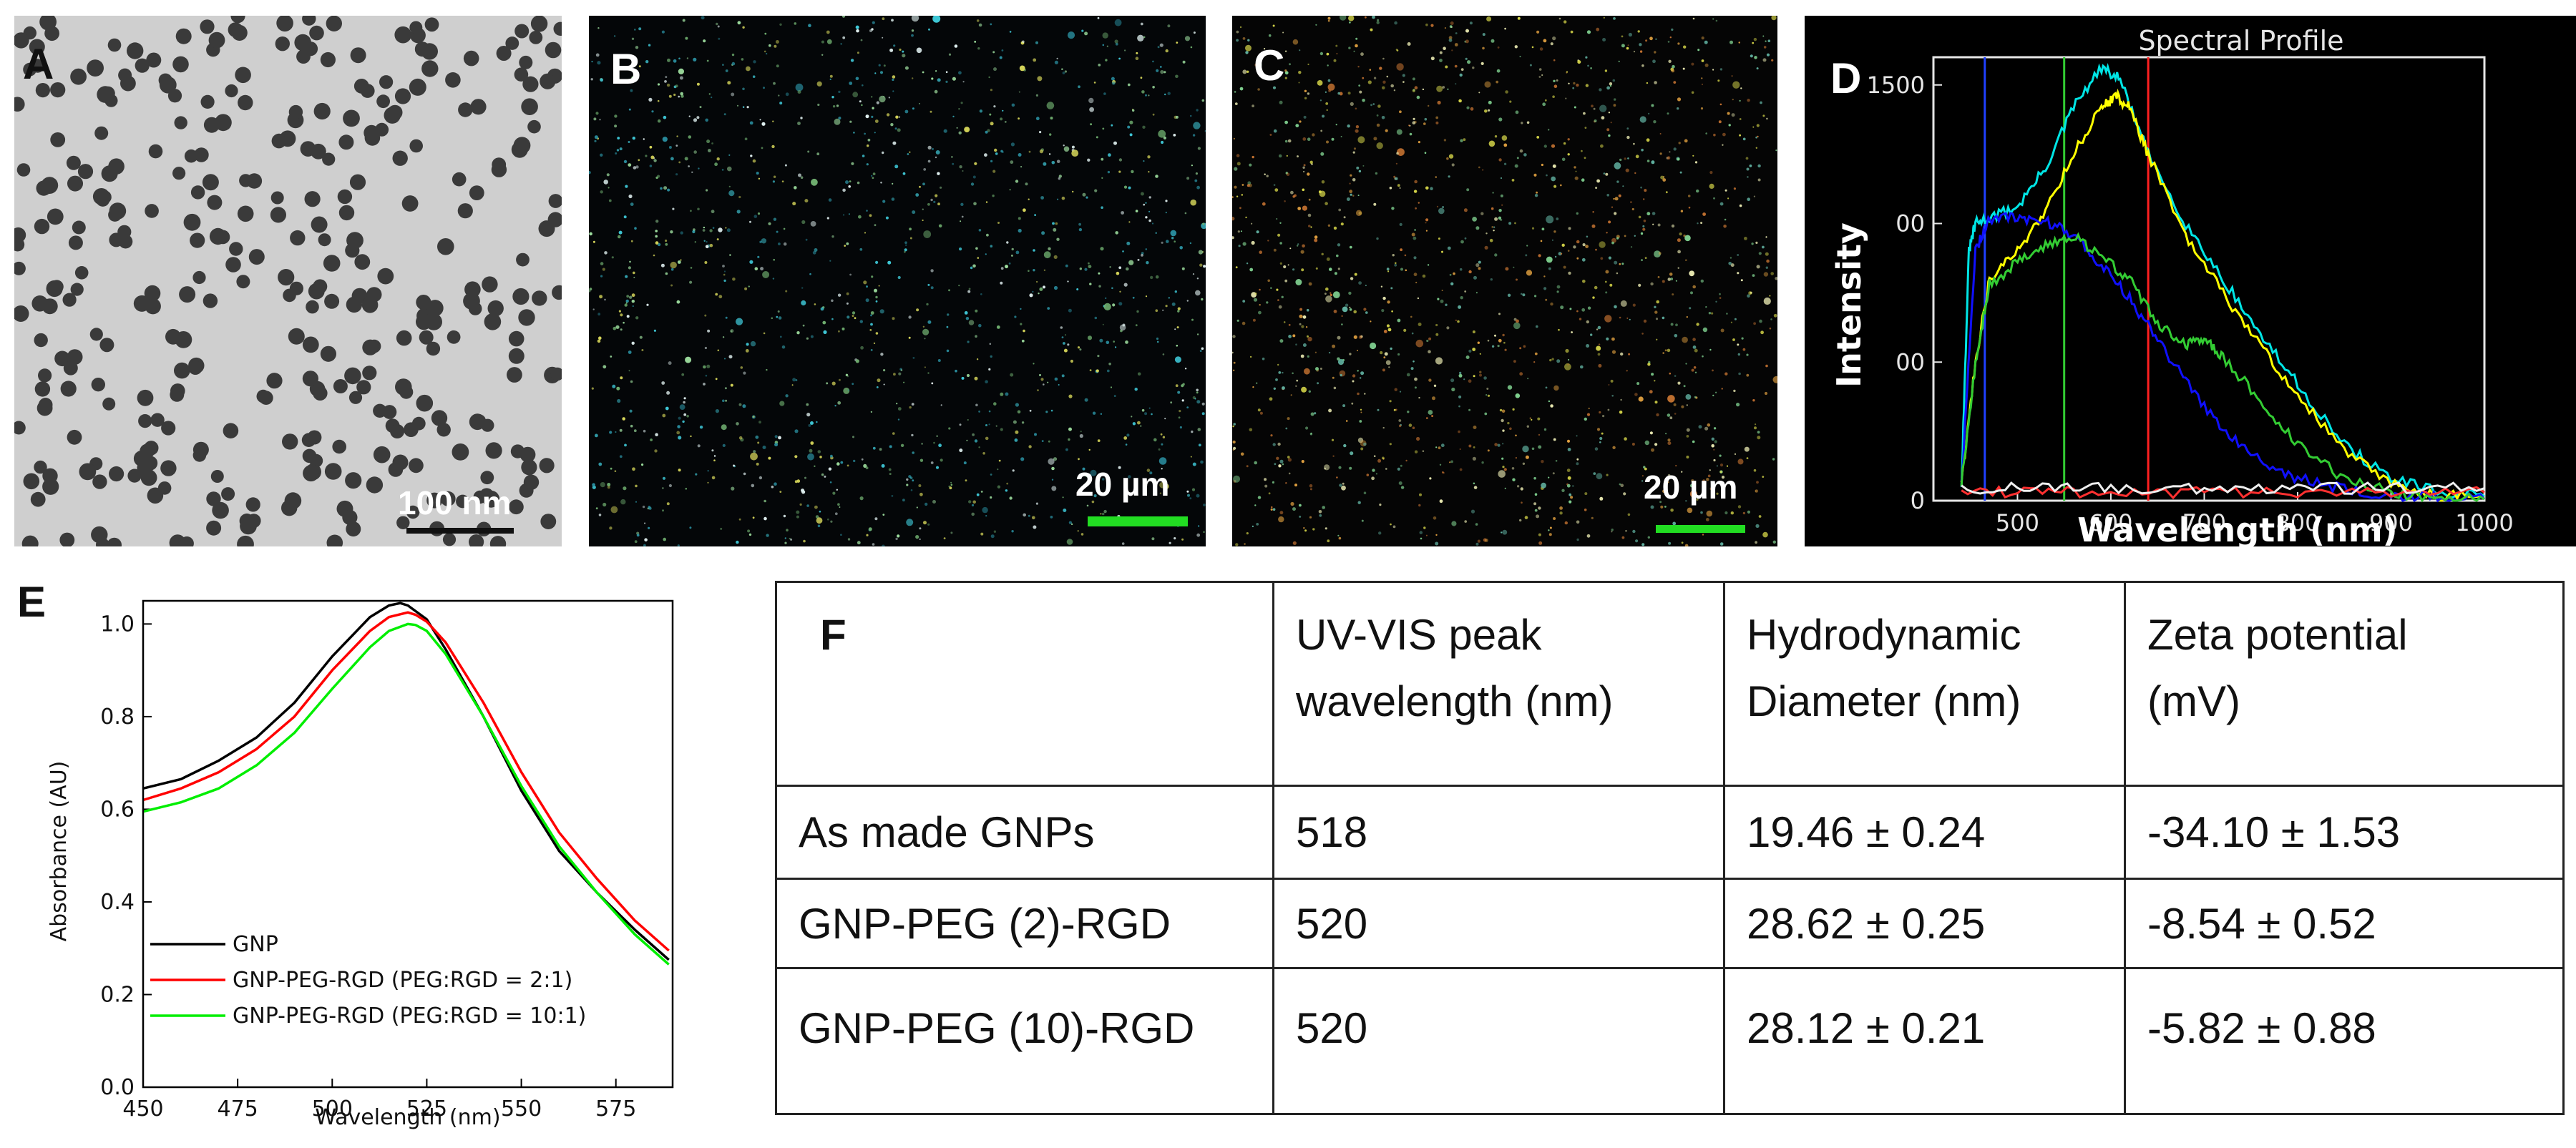 The height and width of the screenshot is (1148, 2576). What do you see at coordinates (2110, 522) in the screenshot?
I see `spectral-x-tick-label: 600` at bounding box center [2110, 522].